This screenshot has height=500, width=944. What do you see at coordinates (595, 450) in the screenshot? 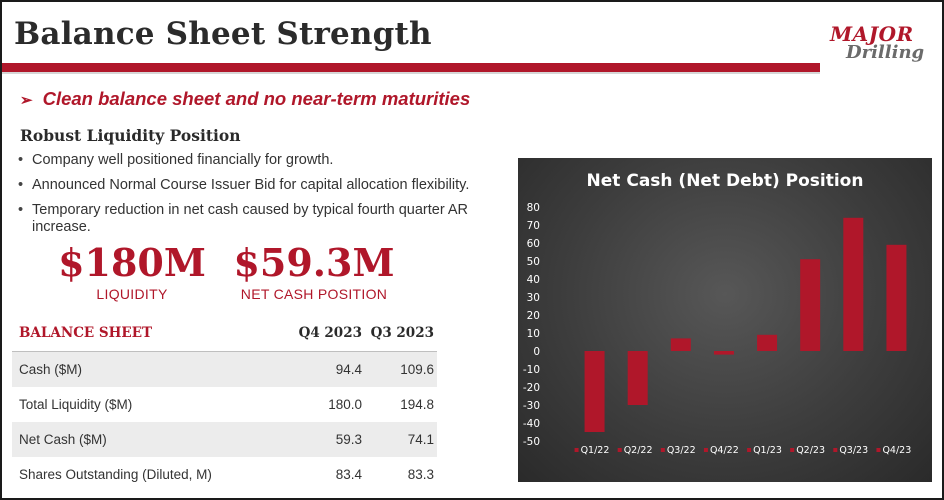
I see `x-tick-label: Q1/22` at bounding box center [595, 450].